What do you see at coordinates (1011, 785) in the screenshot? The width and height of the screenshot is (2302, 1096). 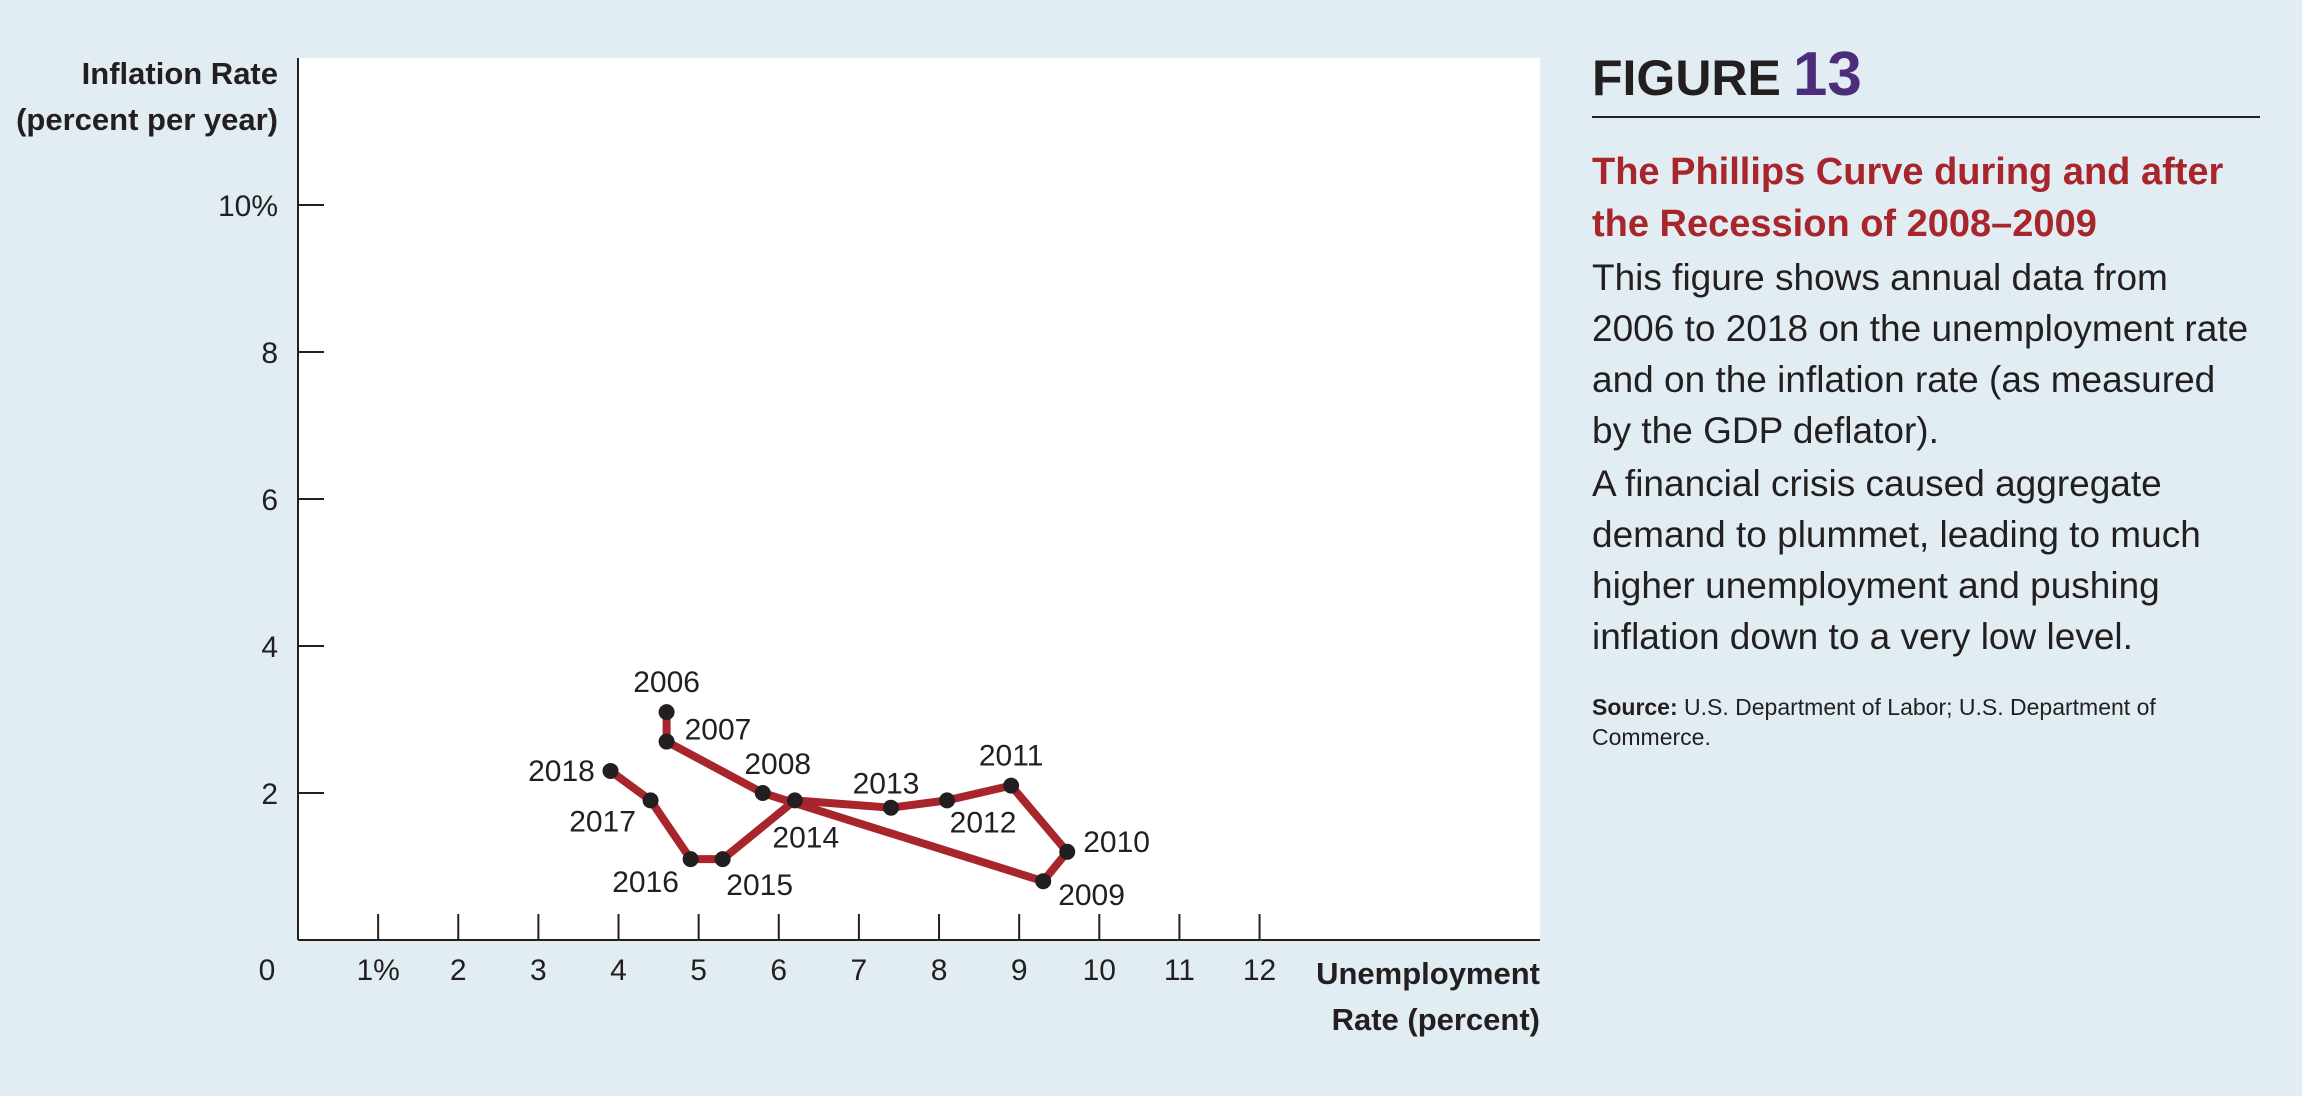 I see `data-point-2011` at bounding box center [1011, 785].